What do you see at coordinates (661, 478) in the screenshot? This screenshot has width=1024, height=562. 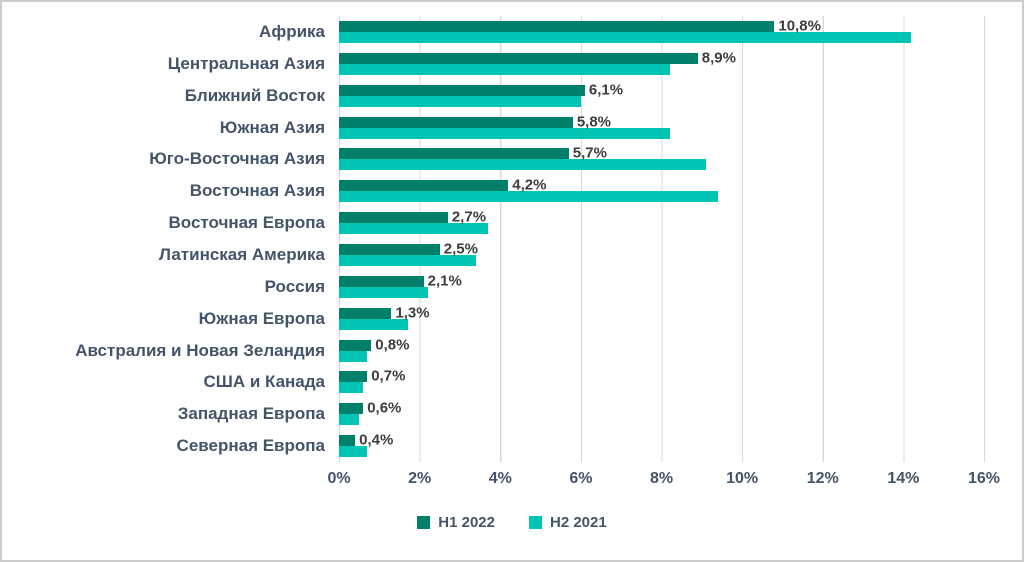 I see `x-tick-label: 8%` at bounding box center [661, 478].